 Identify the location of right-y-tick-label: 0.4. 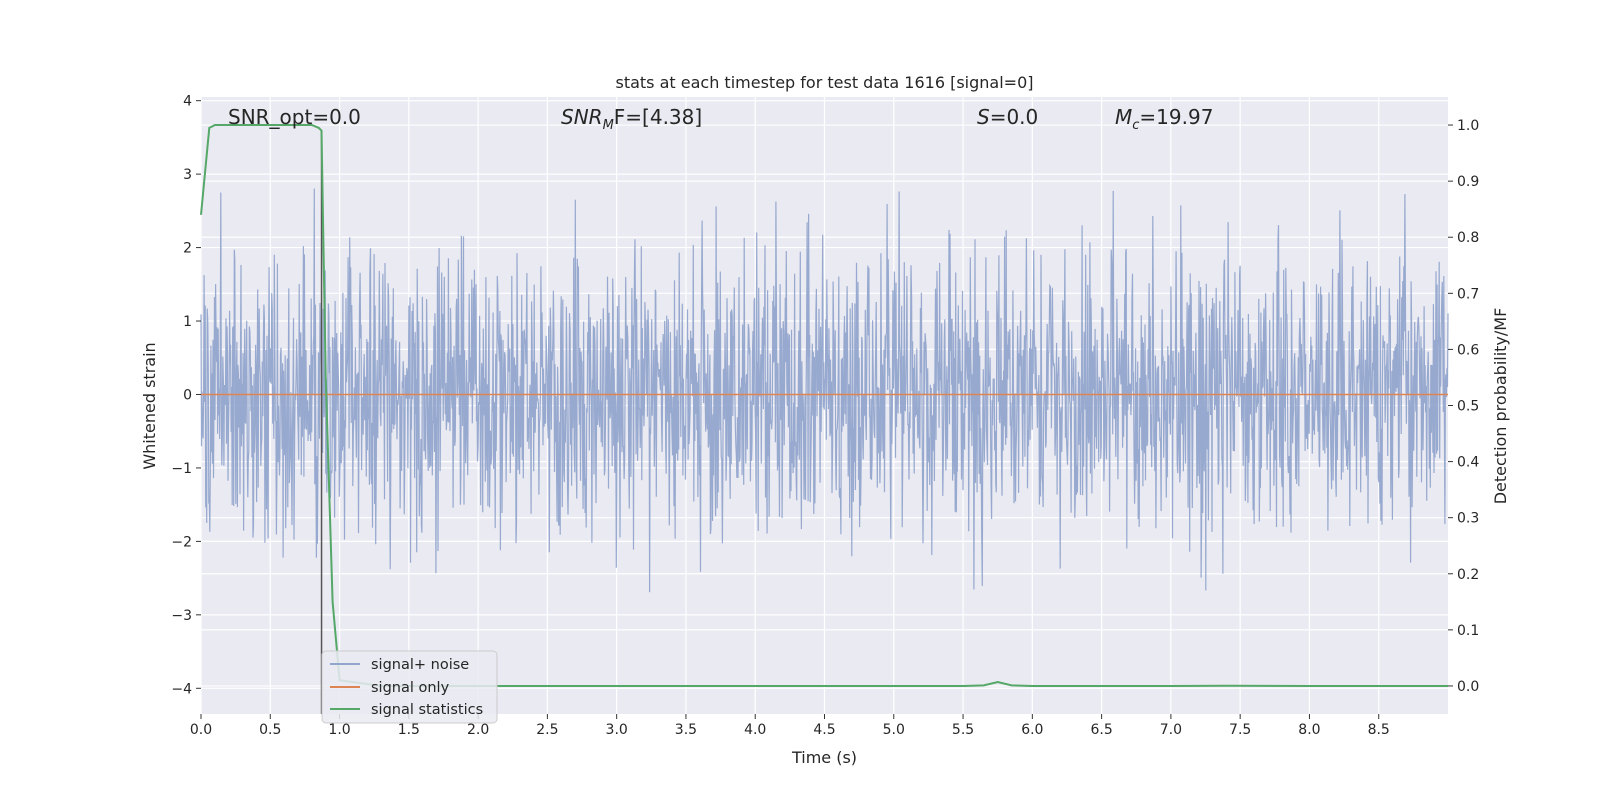
(1468, 463).